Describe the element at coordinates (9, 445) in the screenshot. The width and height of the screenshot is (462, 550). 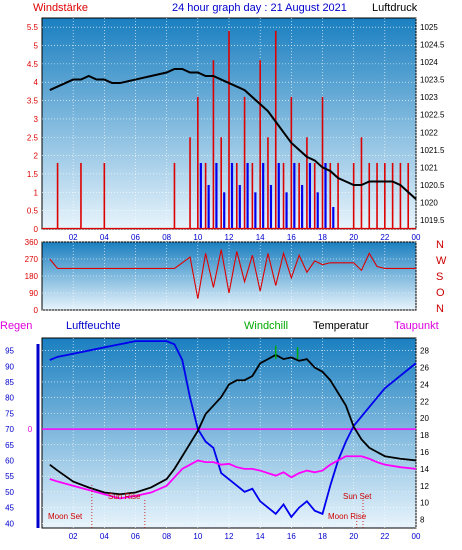
I see `humidity-tick-label: 65` at that location.